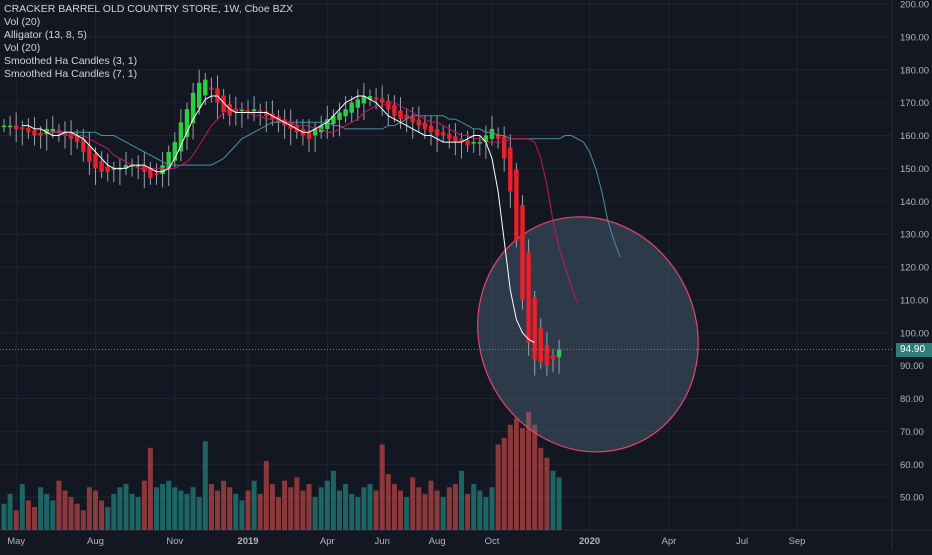 The height and width of the screenshot is (555, 932). I want to click on legend-line: Smoothed Ha Candles (3, 1), so click(71, 61).